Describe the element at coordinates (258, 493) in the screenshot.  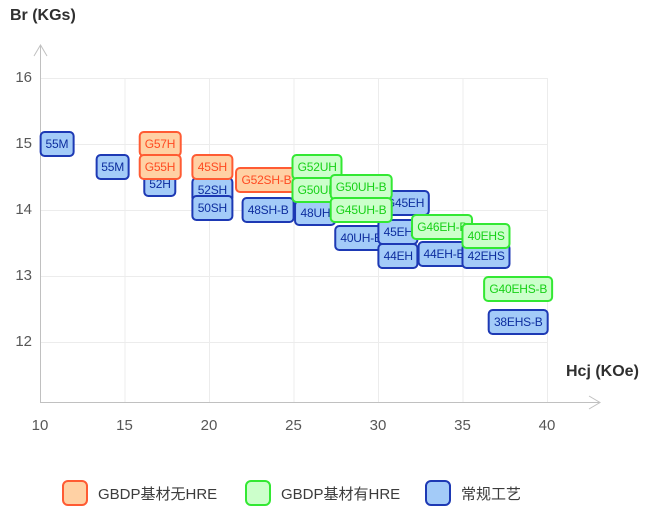
I see `legend-swatch-green` at that location.